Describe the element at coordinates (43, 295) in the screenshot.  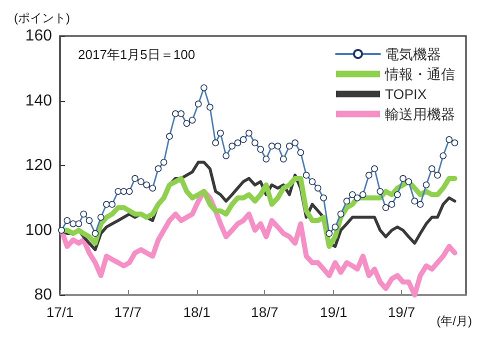
I see `y-tick-label: 80` at that location.